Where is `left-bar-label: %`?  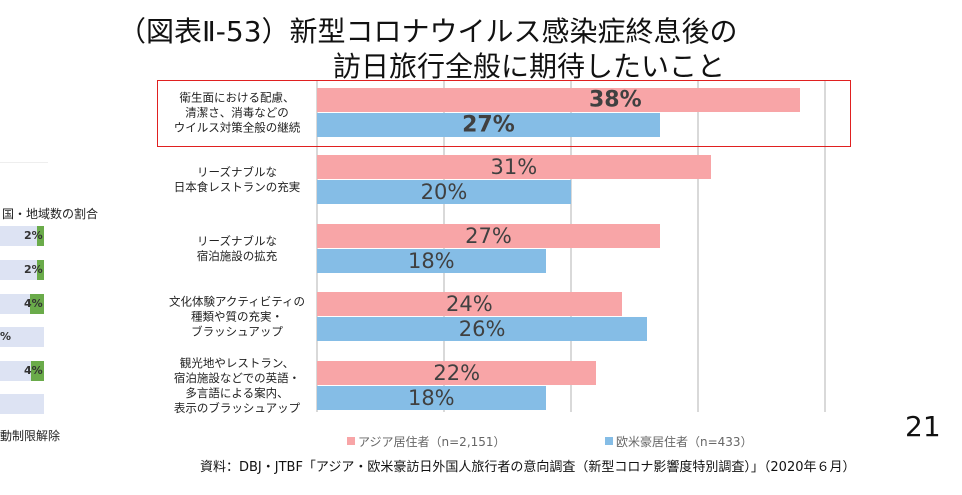
left-bar-label: % is located at coordinates (6, 336).